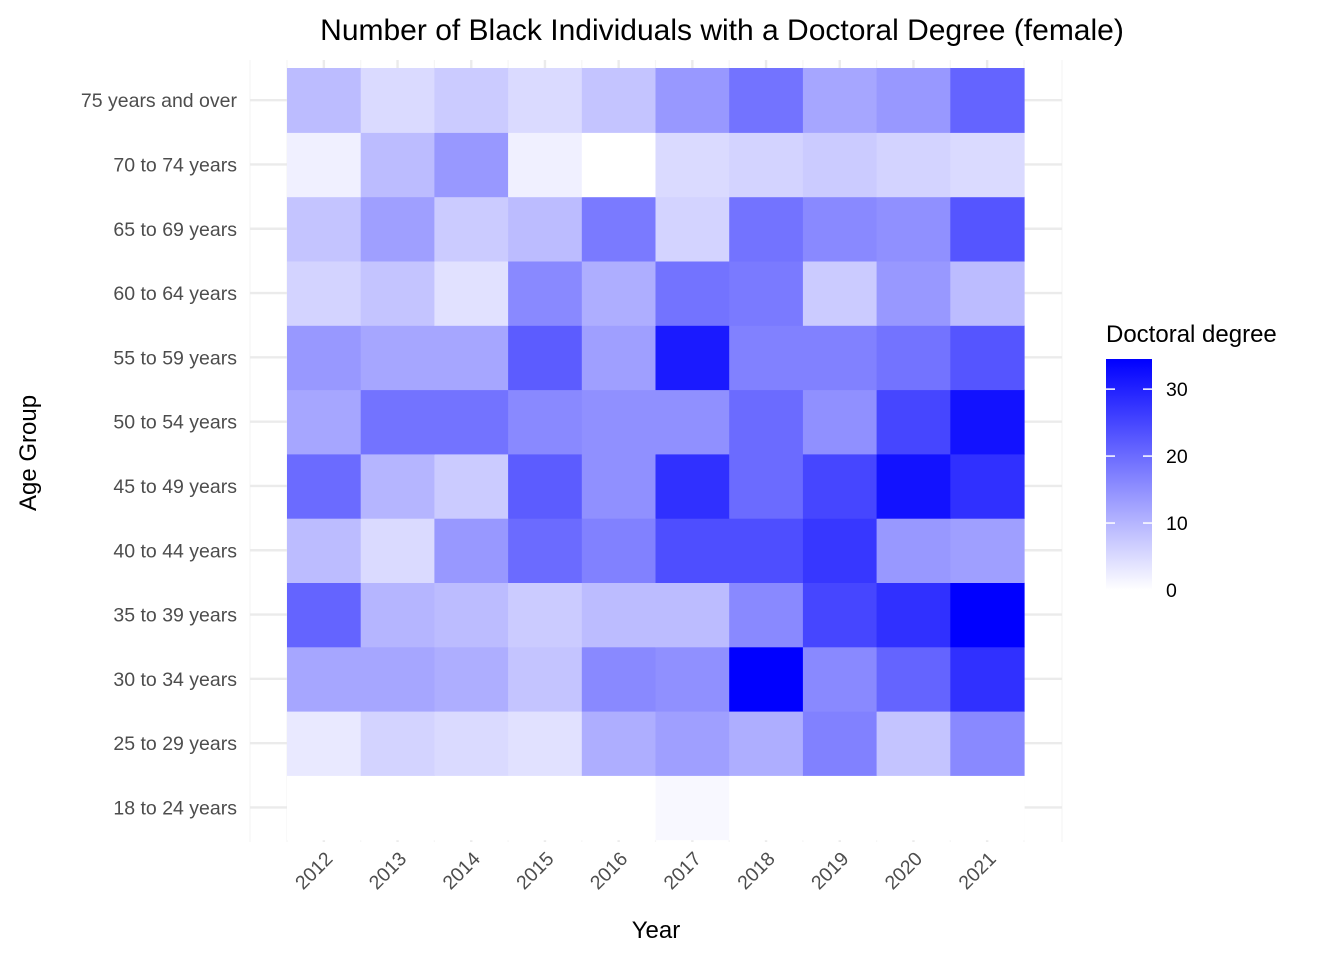  Describe the element at coordinates (840, 422) in the screenshot. I see `heatmap-cell: 50 to 54 years, 2019: 15` at that location.